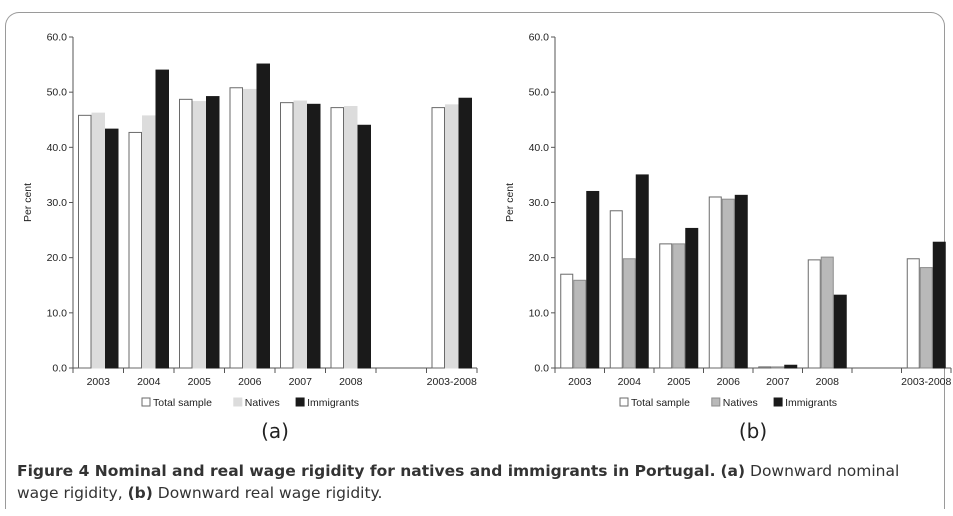 This screenshot has height=516, width=953. What do you see at coordinates (267, 493) in the screenshot?
I see `caption-text-b: Downward real wage rigidity.` at bounding box center [267, 493].